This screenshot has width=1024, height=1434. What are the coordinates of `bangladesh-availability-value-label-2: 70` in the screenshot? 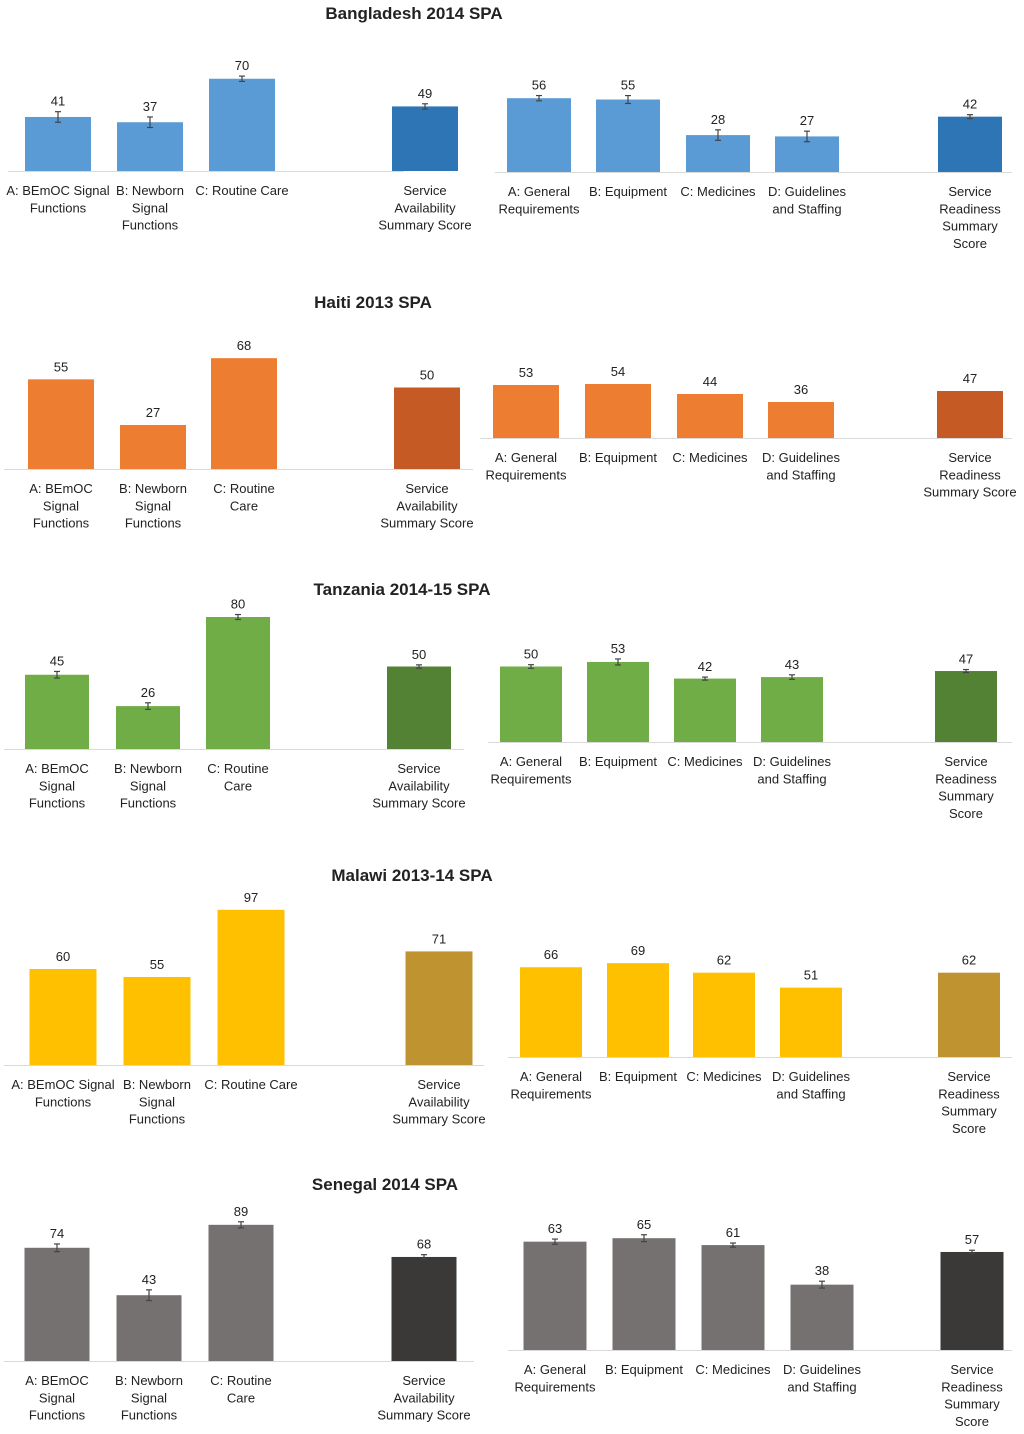 It's located at (242, 65).